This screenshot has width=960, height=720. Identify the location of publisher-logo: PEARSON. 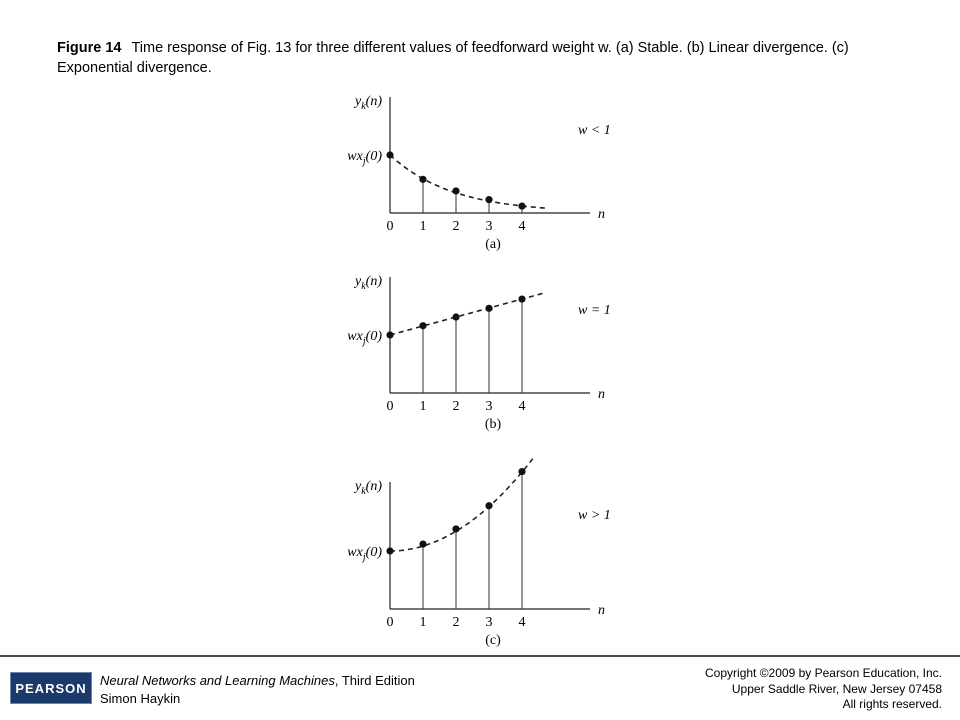
(51, 688).